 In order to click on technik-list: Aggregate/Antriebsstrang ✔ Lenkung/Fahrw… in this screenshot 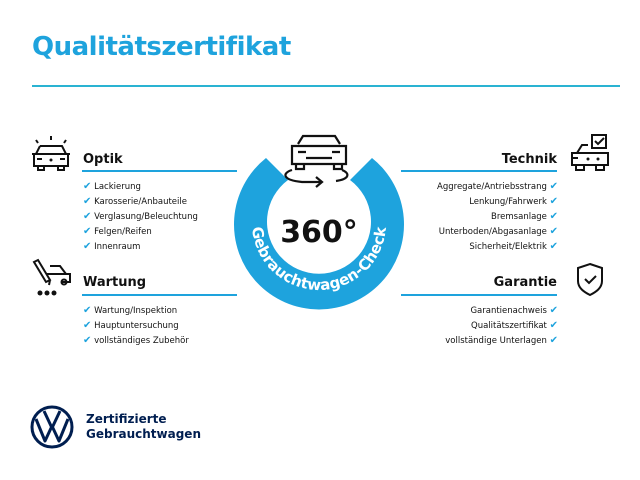, I will do `click(497, 217)`.